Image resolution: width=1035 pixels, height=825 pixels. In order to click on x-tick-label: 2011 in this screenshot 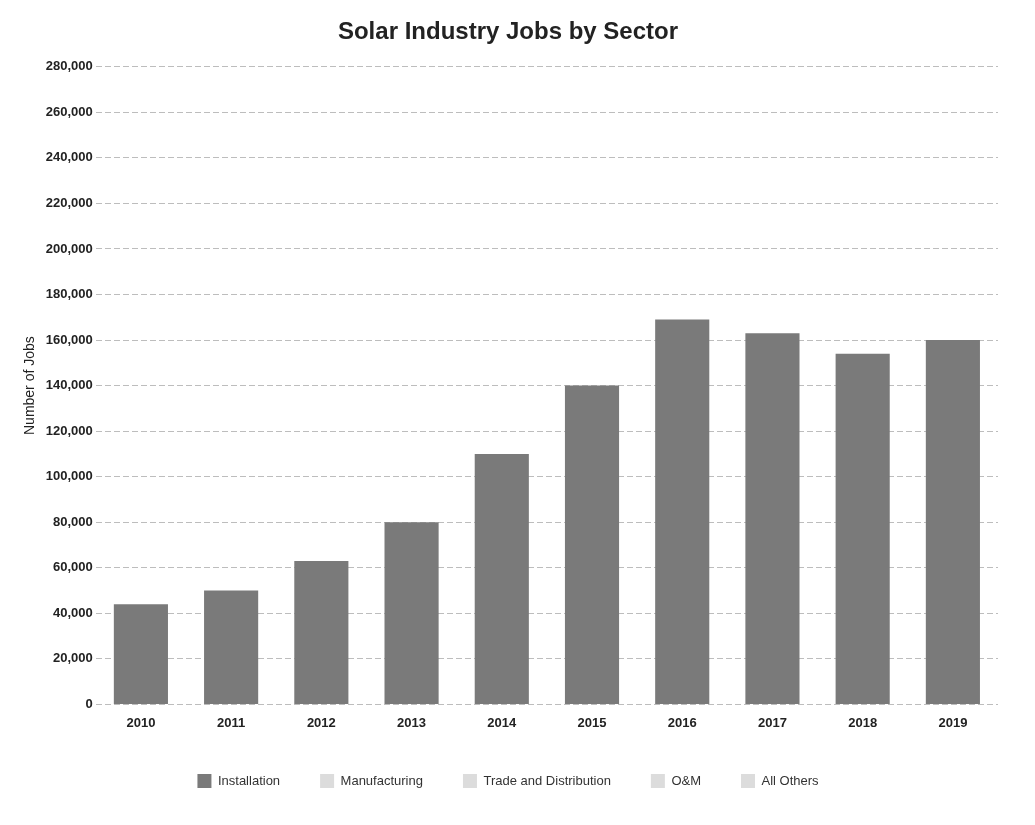, I will do `click(231, 722)`.